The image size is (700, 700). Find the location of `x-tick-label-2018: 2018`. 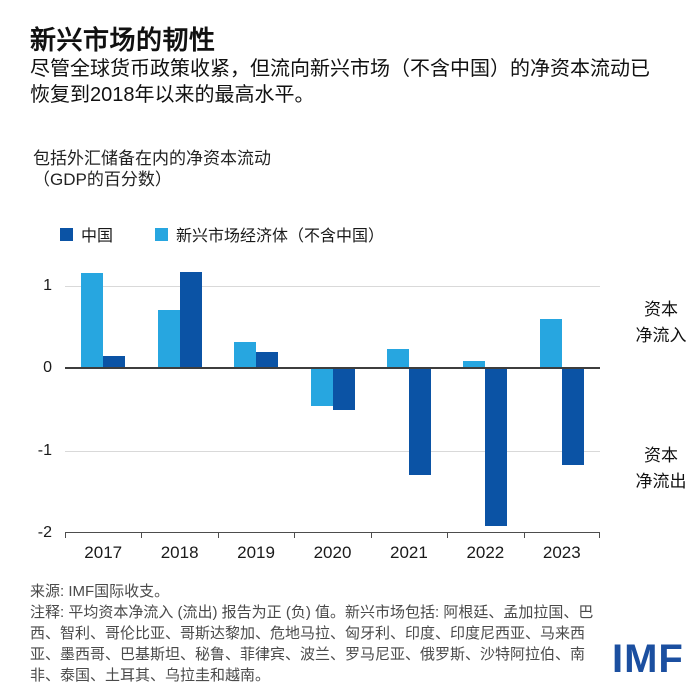

x-tick-label-2018: 2018 is located at coordinates (179, 552).